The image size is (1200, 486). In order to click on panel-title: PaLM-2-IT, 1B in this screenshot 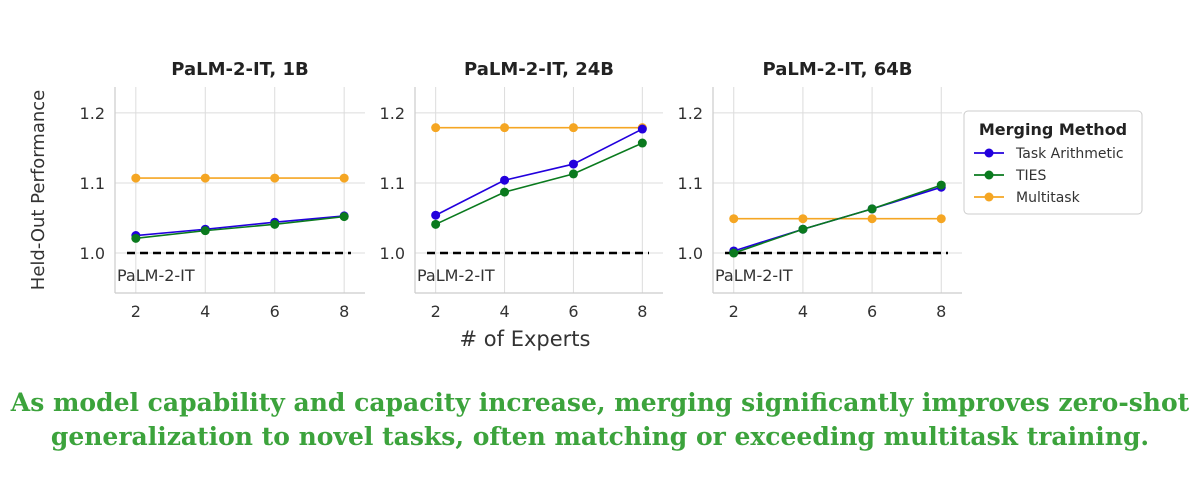, I will do `click(239, 69)`.